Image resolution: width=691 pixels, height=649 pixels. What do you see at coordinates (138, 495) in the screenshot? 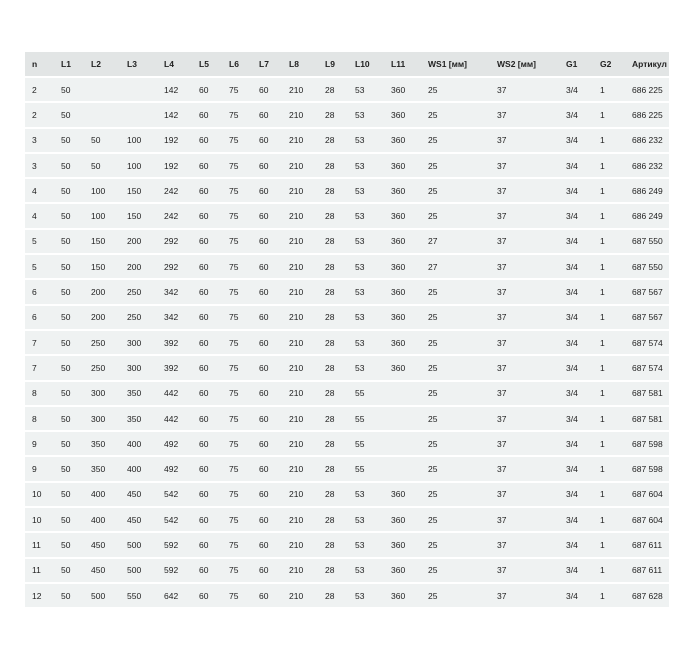
I see `table-cell: 450` at bounding box center [138, 495].